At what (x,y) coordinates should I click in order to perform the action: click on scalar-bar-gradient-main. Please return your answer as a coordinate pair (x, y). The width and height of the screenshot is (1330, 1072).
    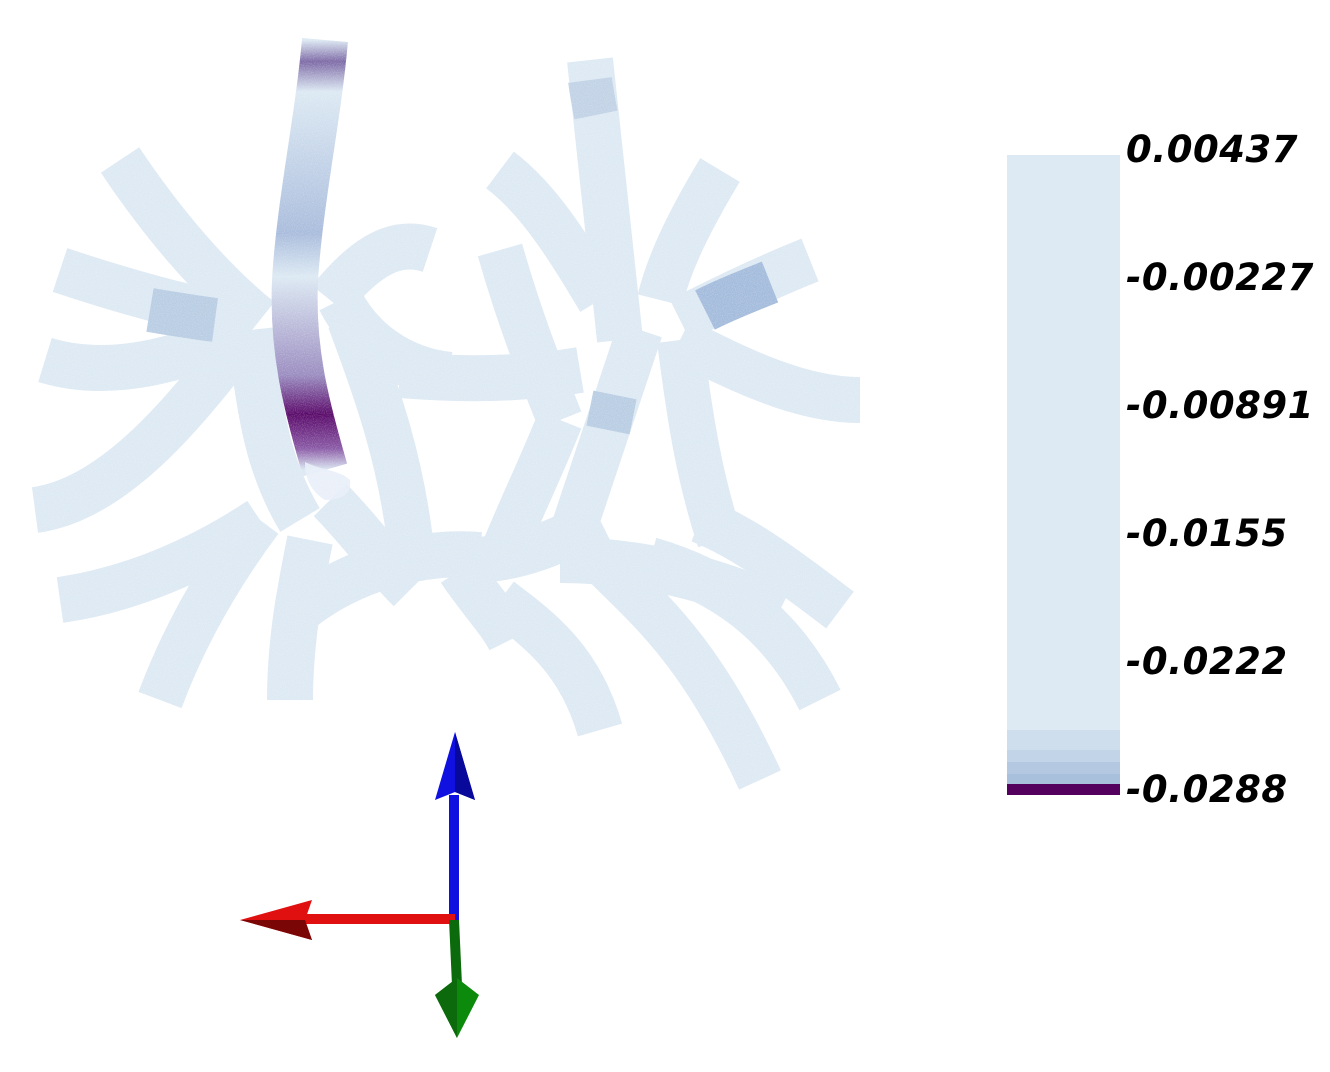
    Looking at the image, I should click on (1063, 442).